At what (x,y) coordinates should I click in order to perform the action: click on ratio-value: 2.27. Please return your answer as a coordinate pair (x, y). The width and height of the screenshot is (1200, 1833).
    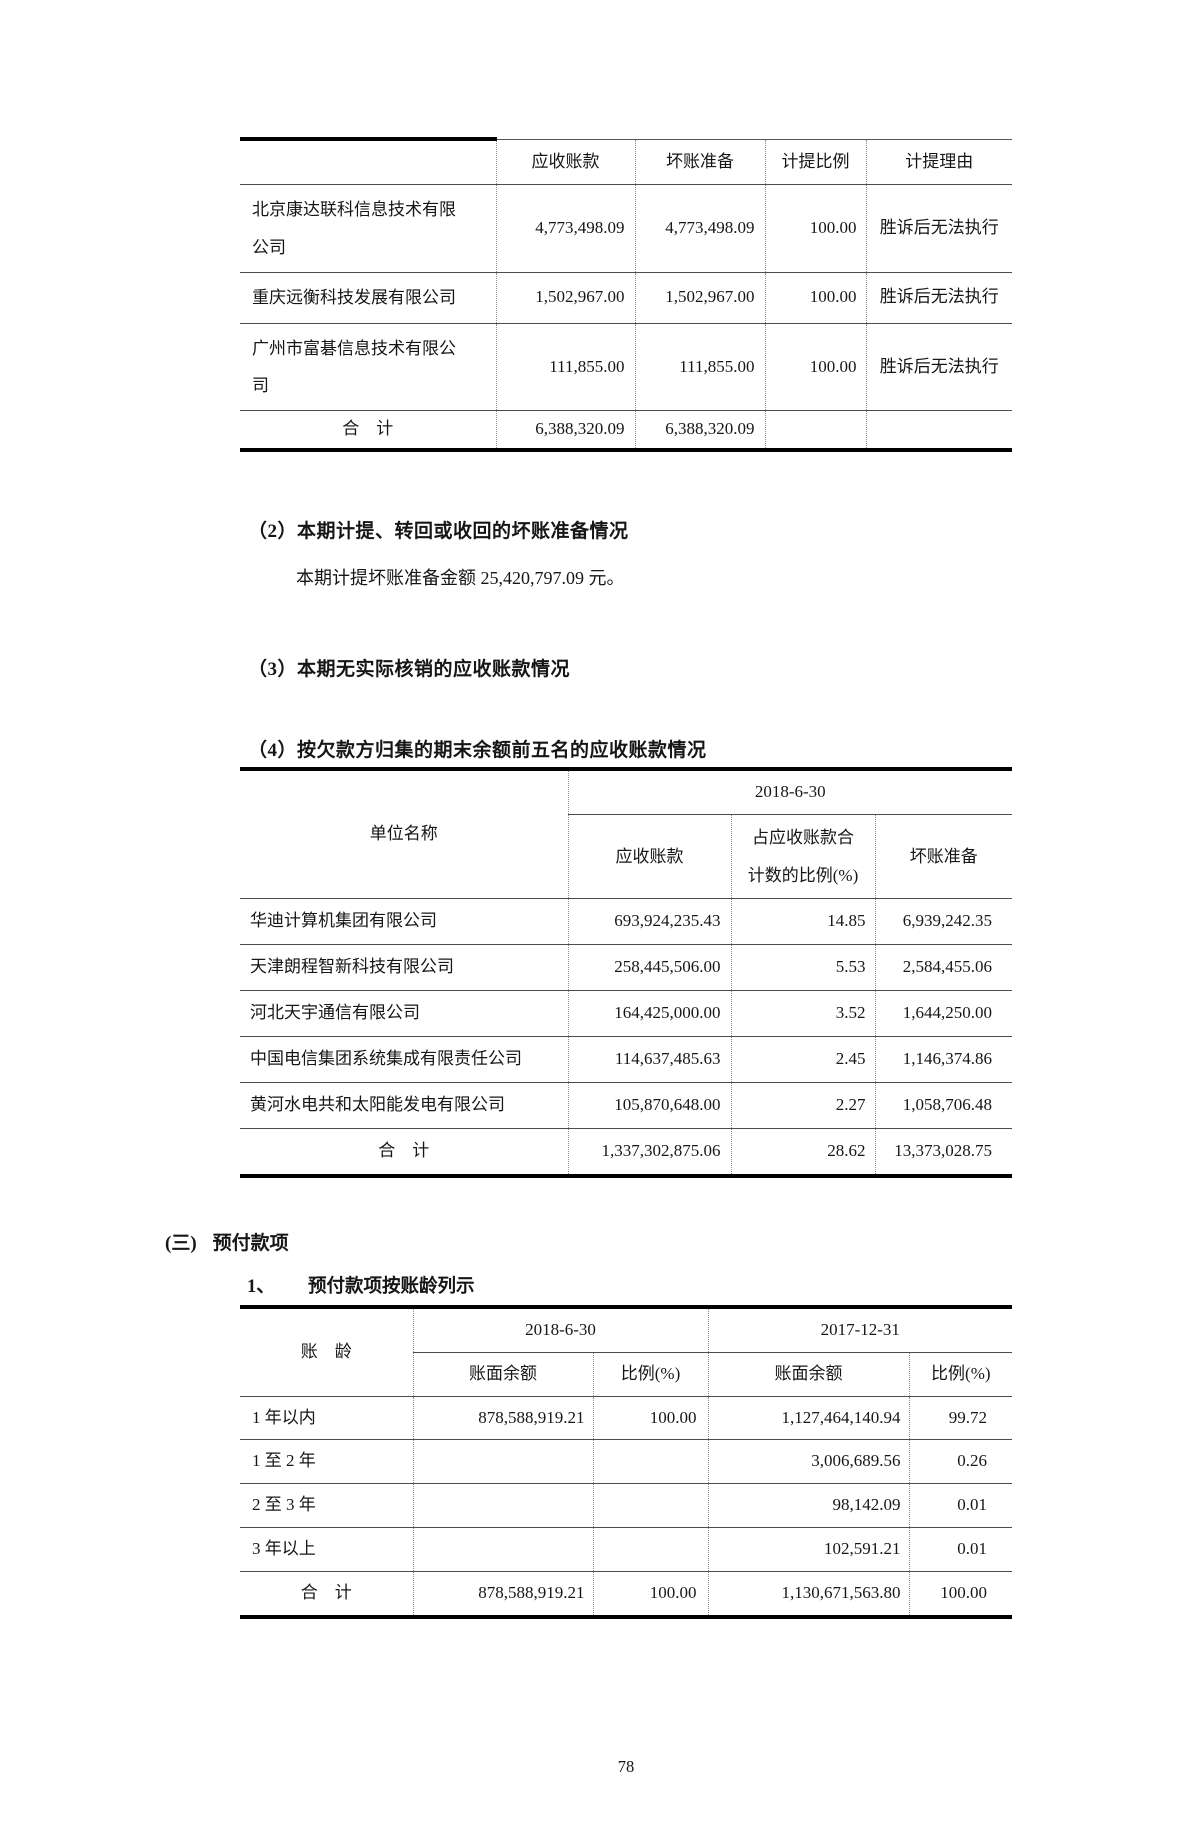
    Looking at the image, I should click on (802, 1105).